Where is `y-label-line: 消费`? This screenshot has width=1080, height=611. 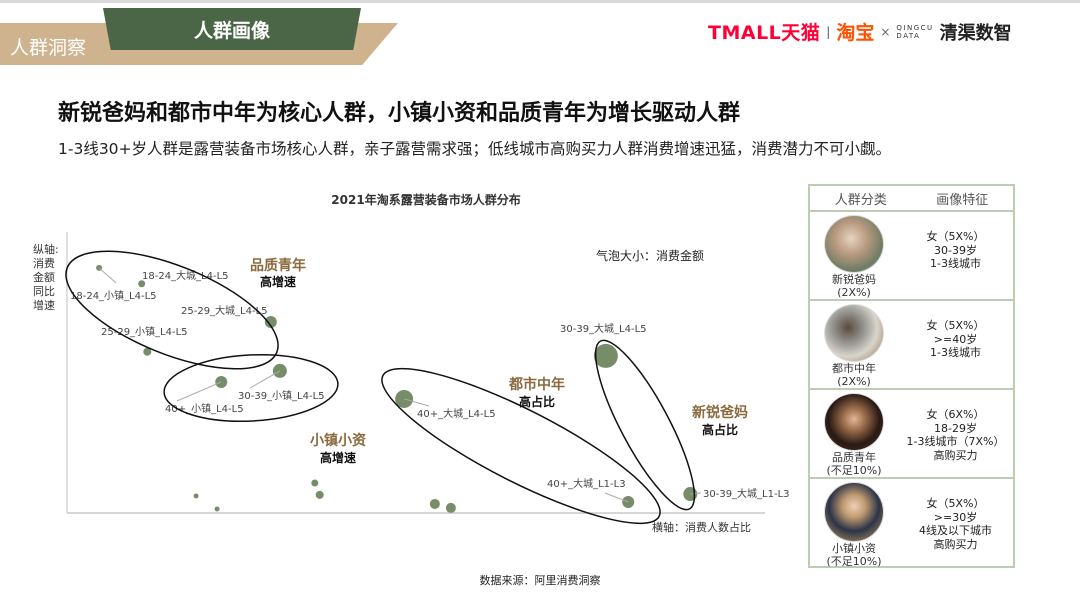
y-label-line: 消费 is located at coordinates (44, 263).